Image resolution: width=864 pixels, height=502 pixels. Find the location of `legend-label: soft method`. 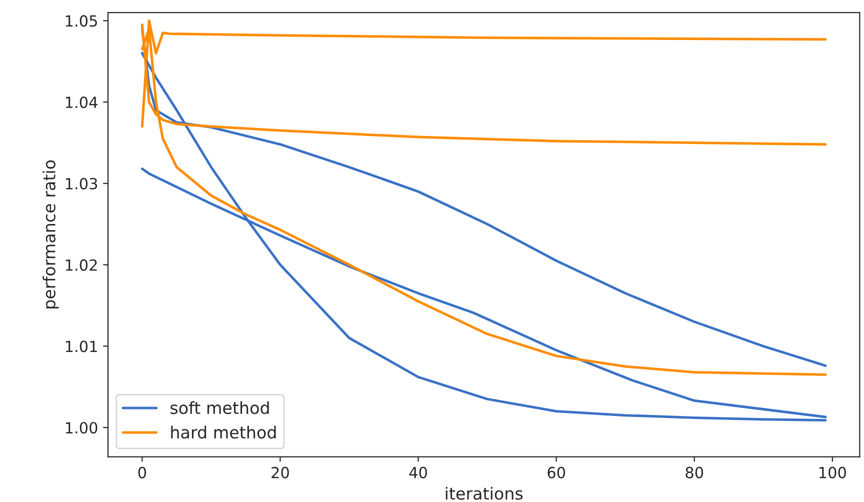

legend-label: soft method is located at coordinates (219, 407).